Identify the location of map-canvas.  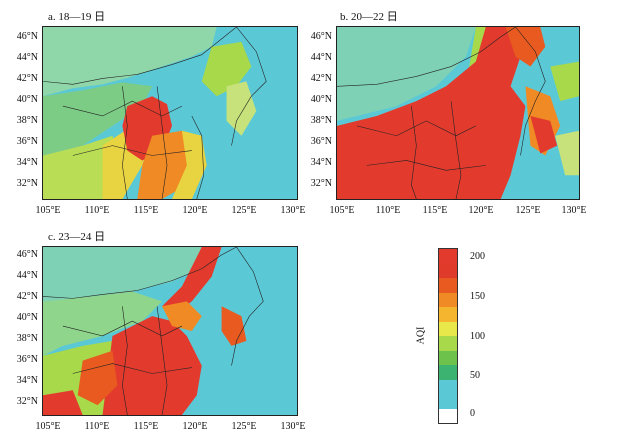
(458, 113).